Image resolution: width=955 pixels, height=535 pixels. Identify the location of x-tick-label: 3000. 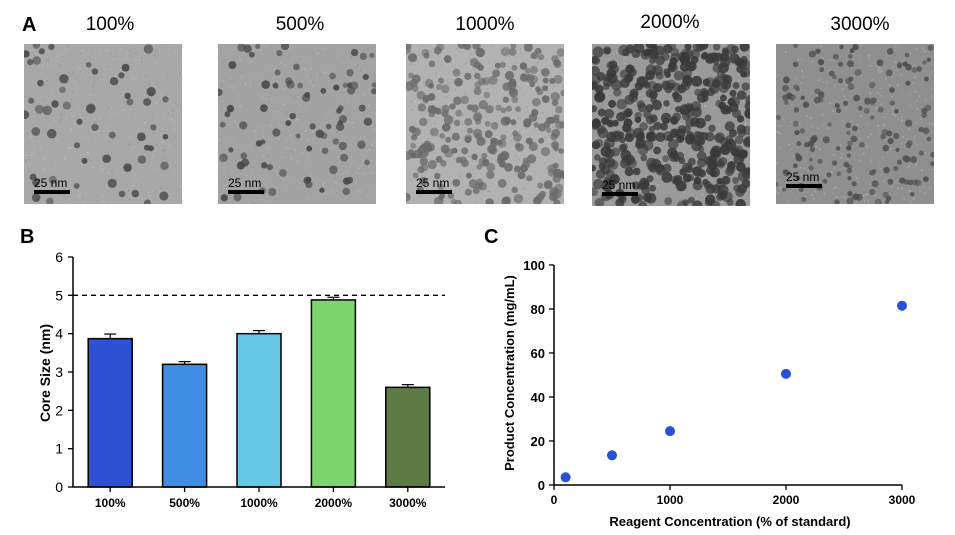
(902, 500).